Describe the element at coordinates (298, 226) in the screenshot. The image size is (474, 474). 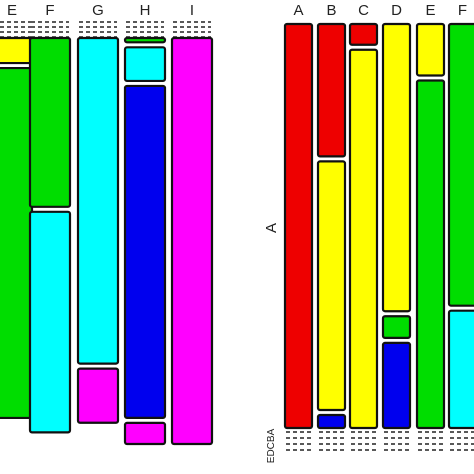
I see `mosaic-cell-a-a` at that location.